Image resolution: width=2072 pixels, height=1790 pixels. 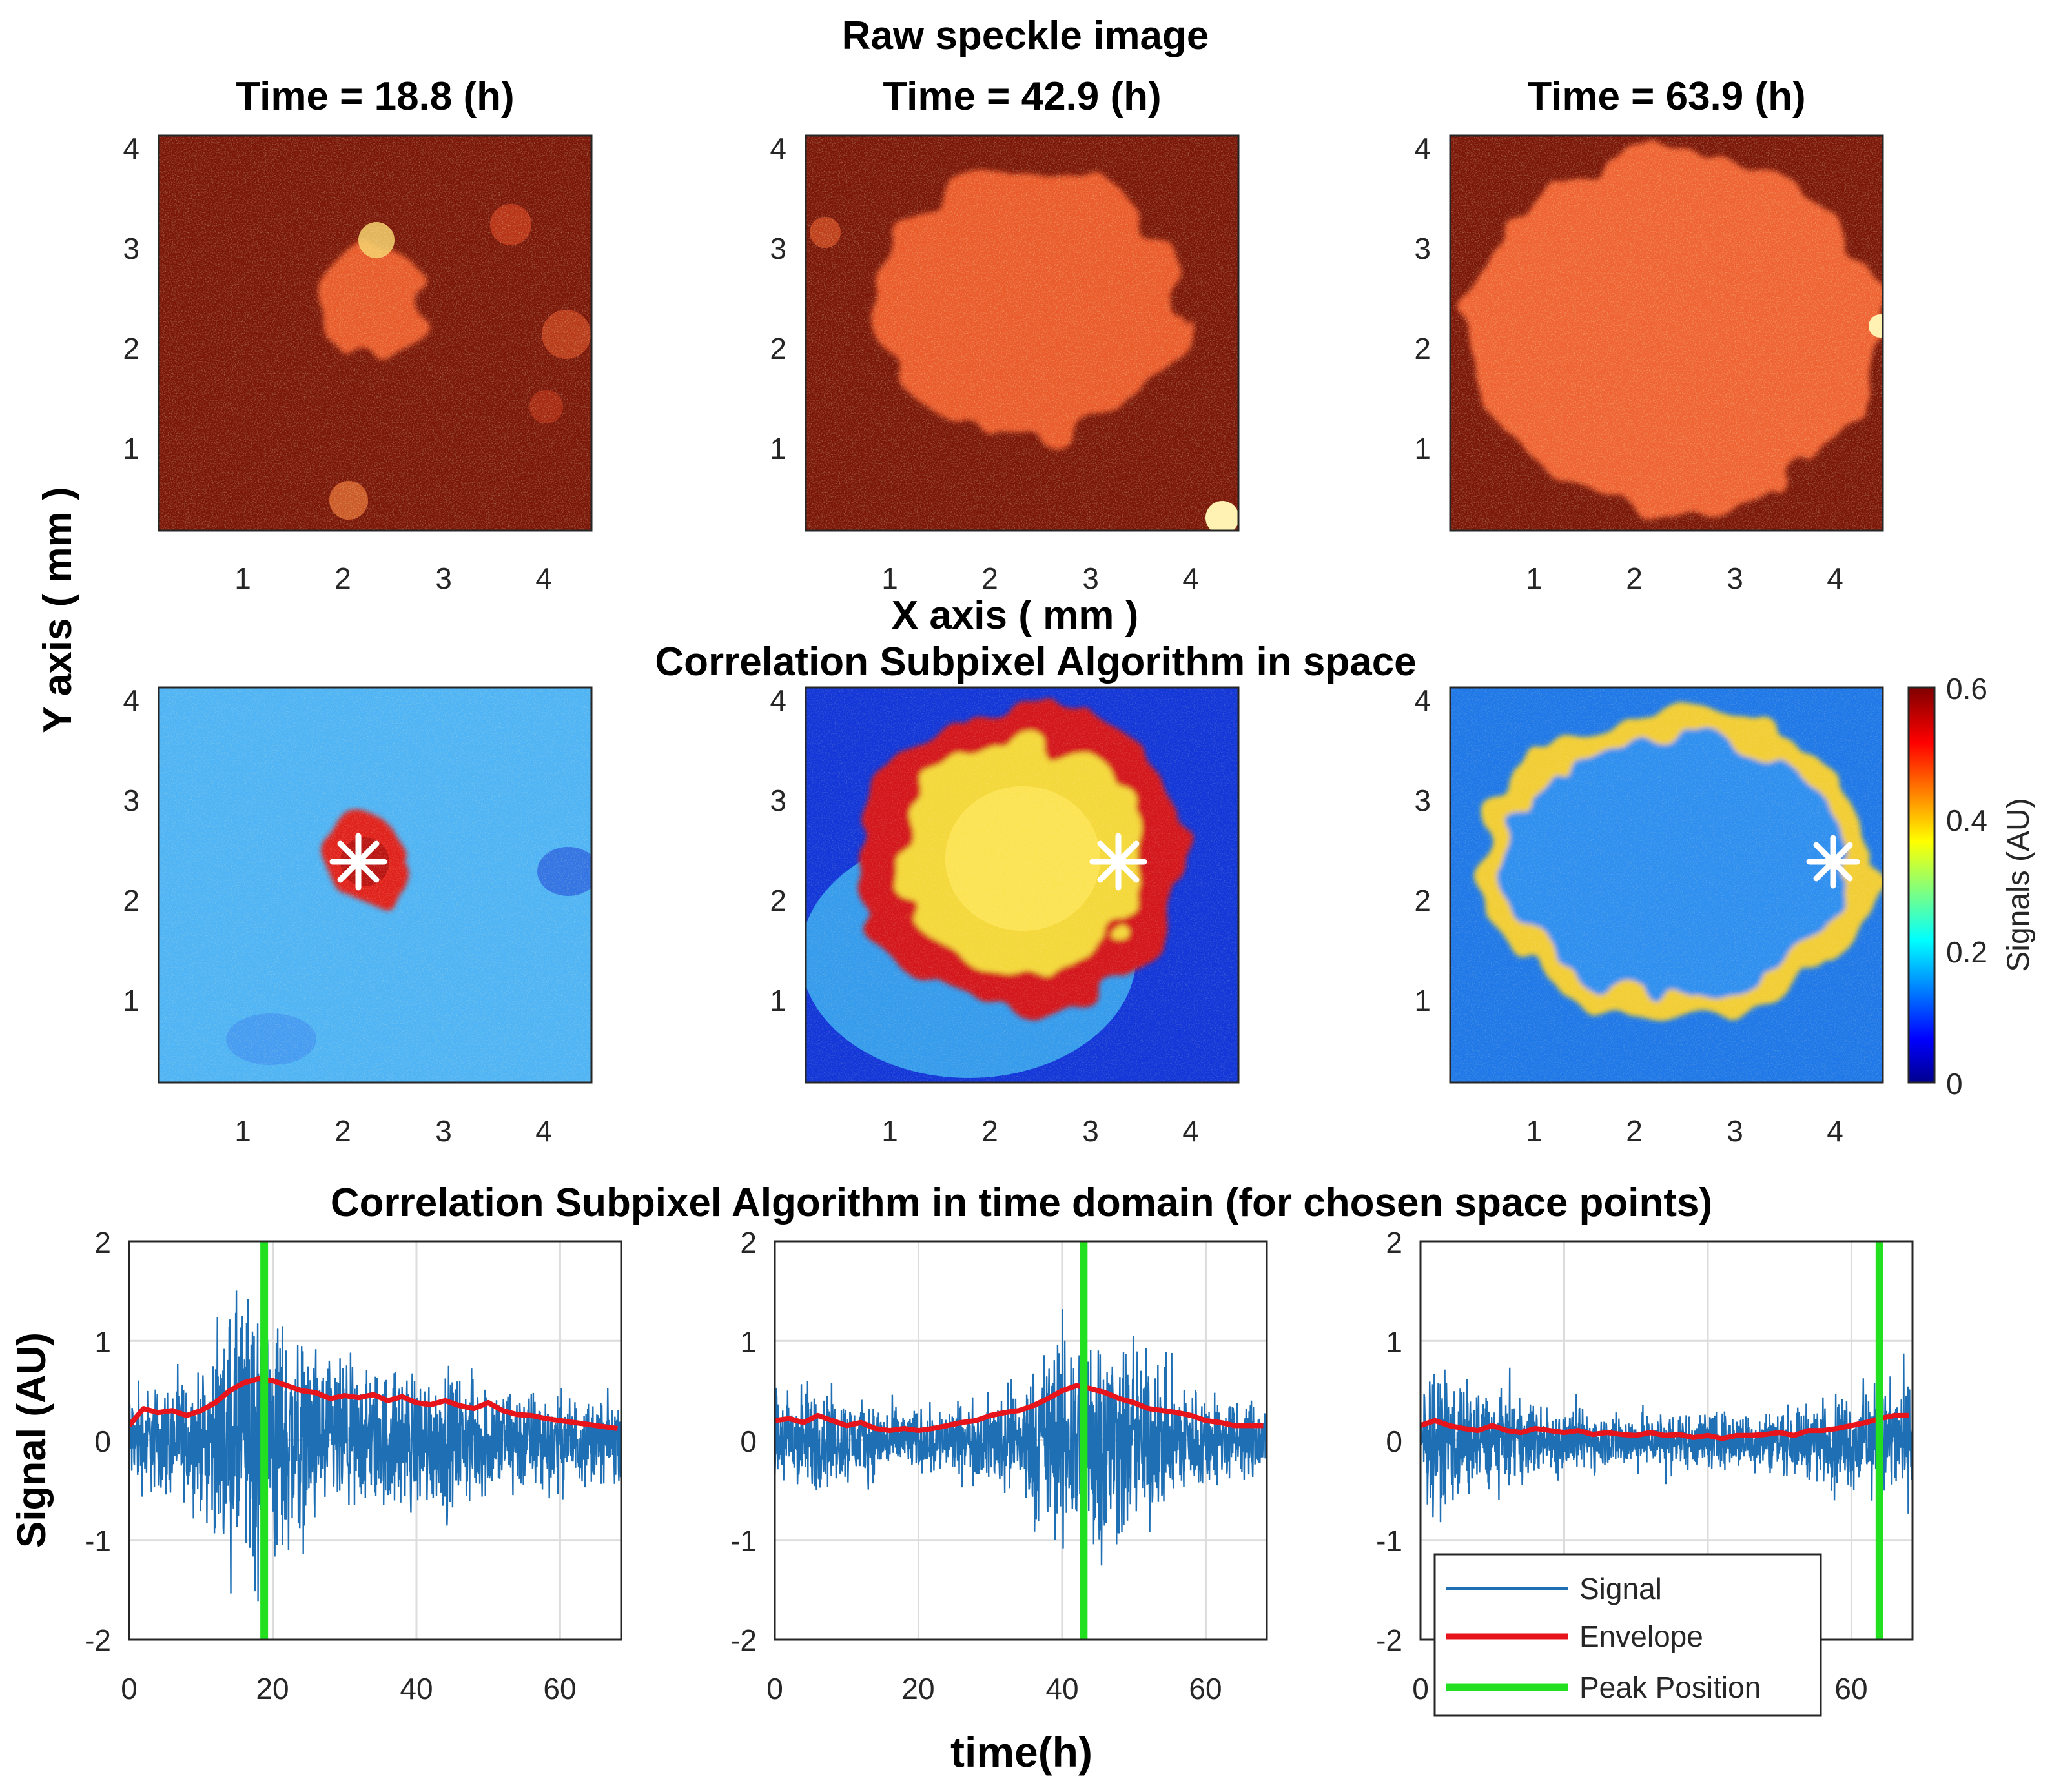 I want to click on panel-title-1: Time = 18.8 (h), so click(x=375, y=96).